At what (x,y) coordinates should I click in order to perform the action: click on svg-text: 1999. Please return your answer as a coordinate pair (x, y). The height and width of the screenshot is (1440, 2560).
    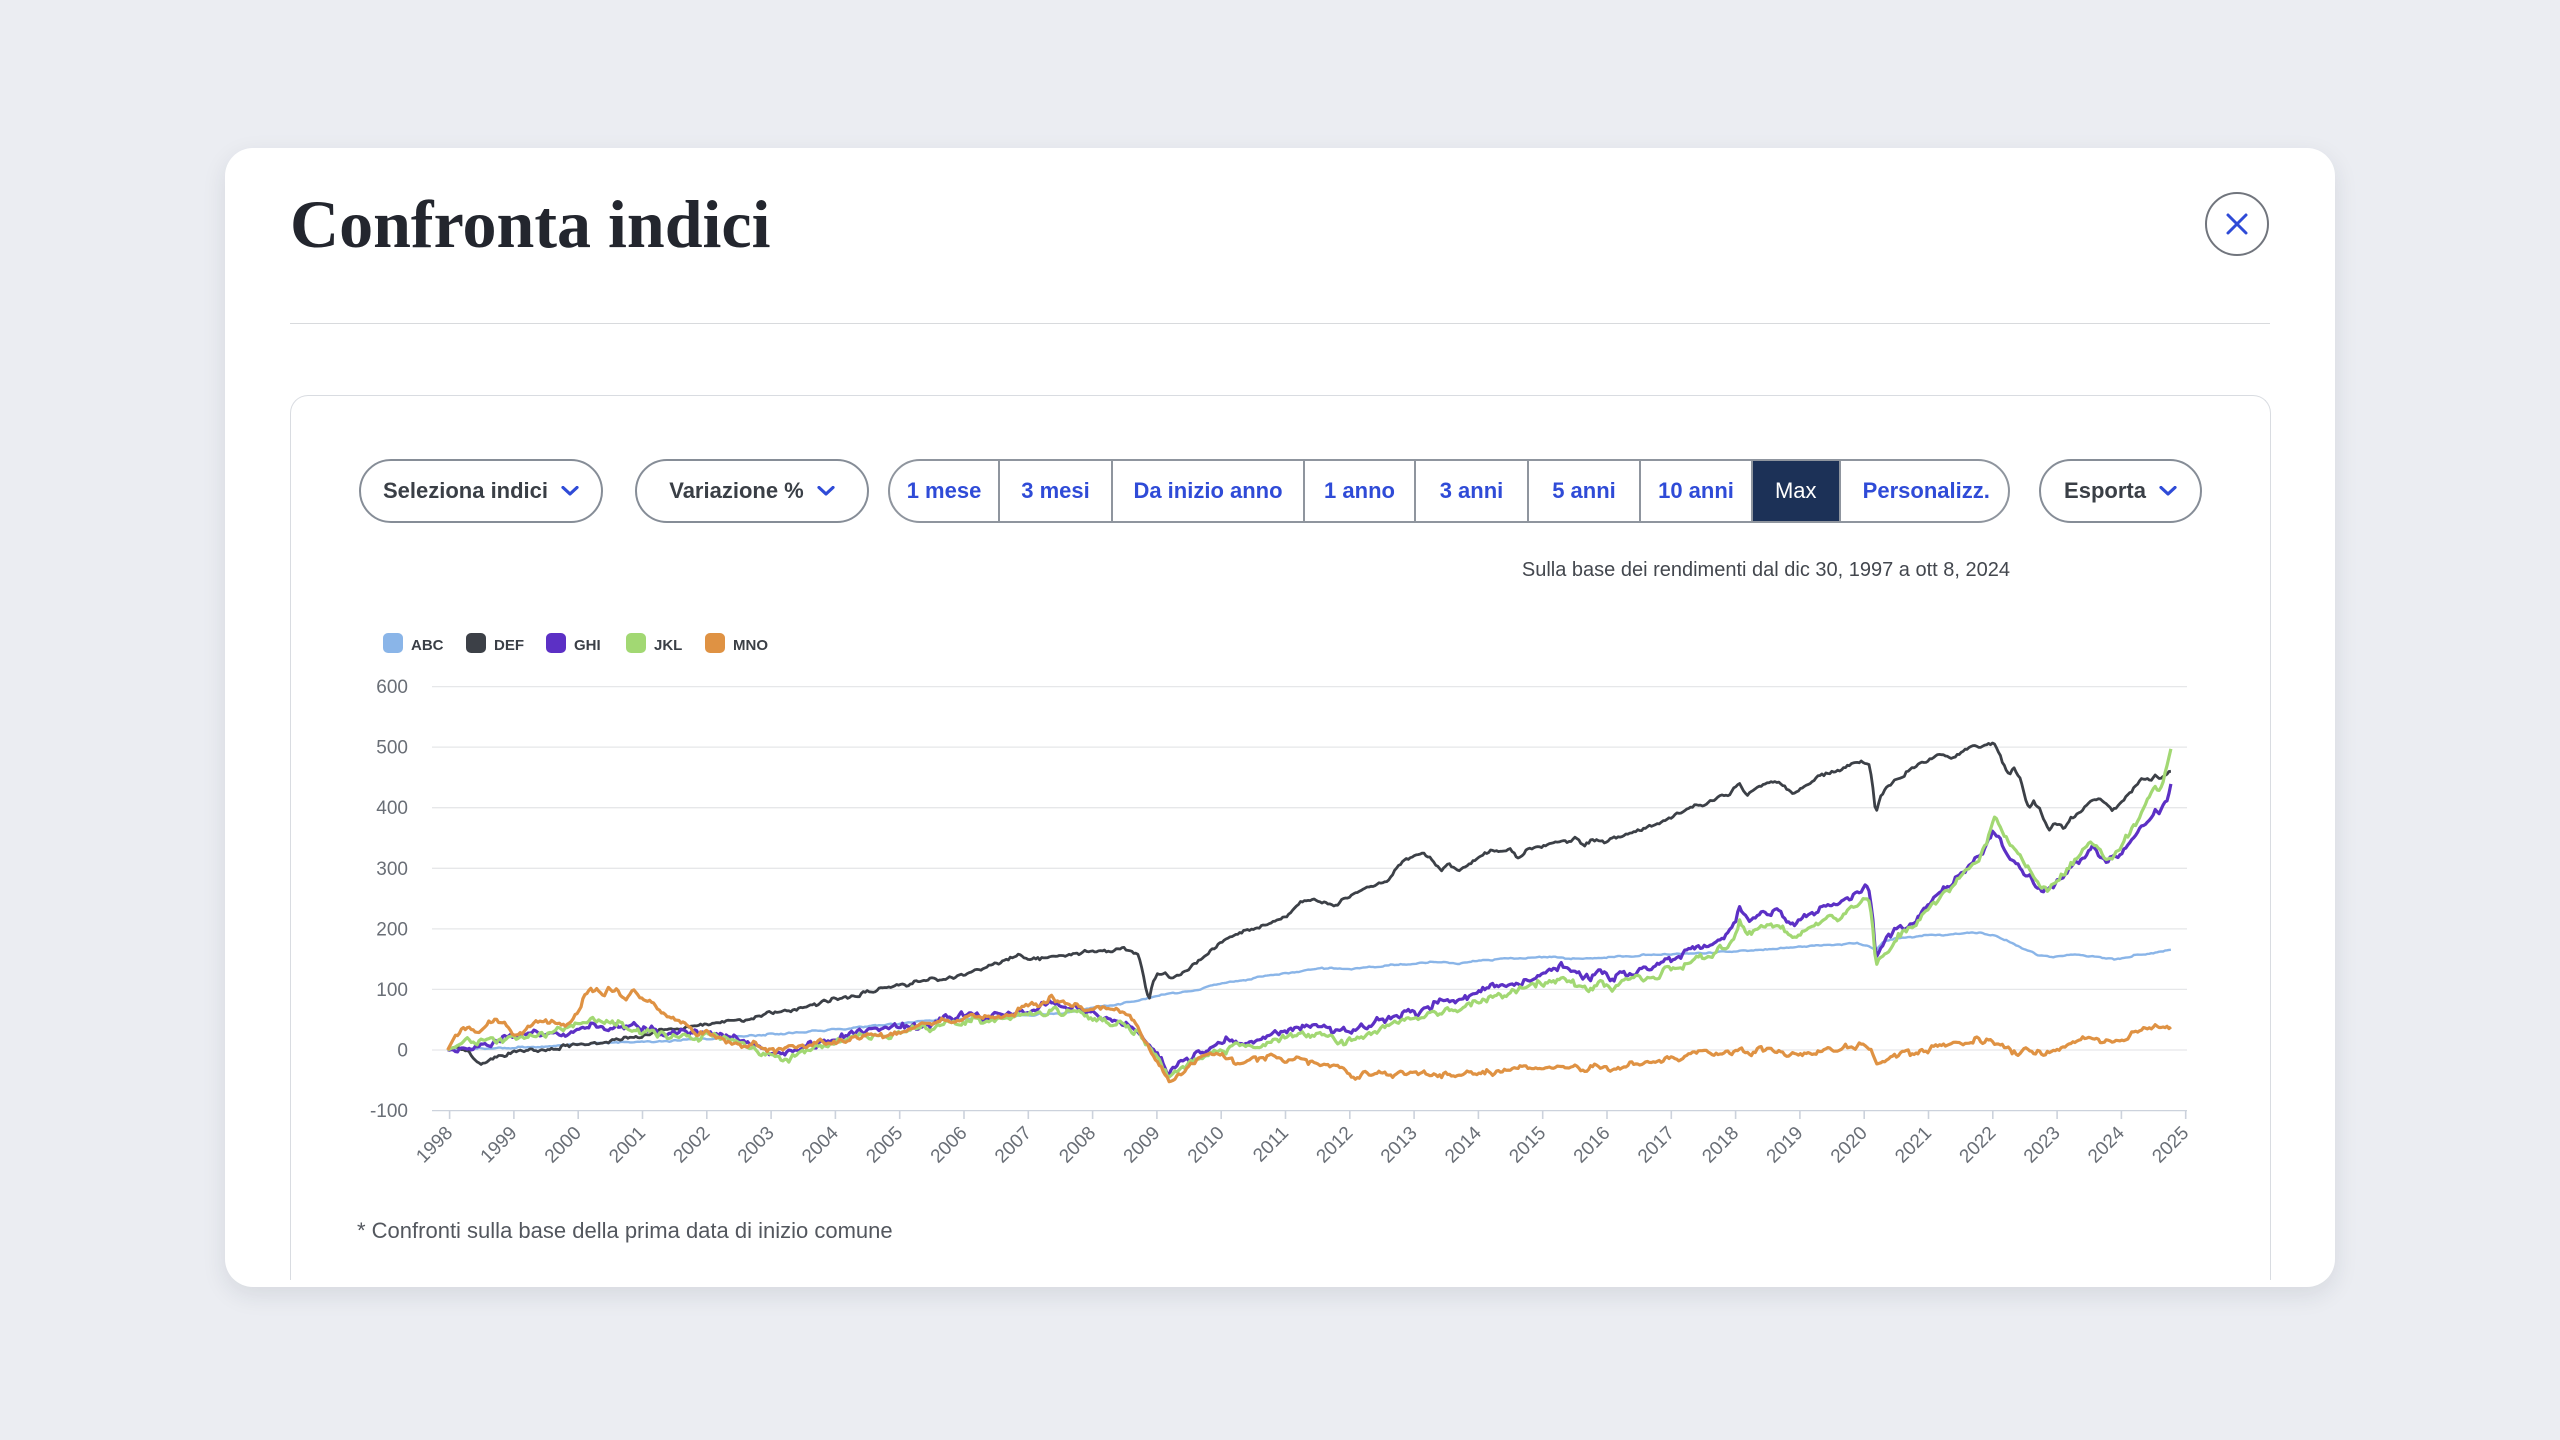
    Looking at the image, I should click on (499, 1145).